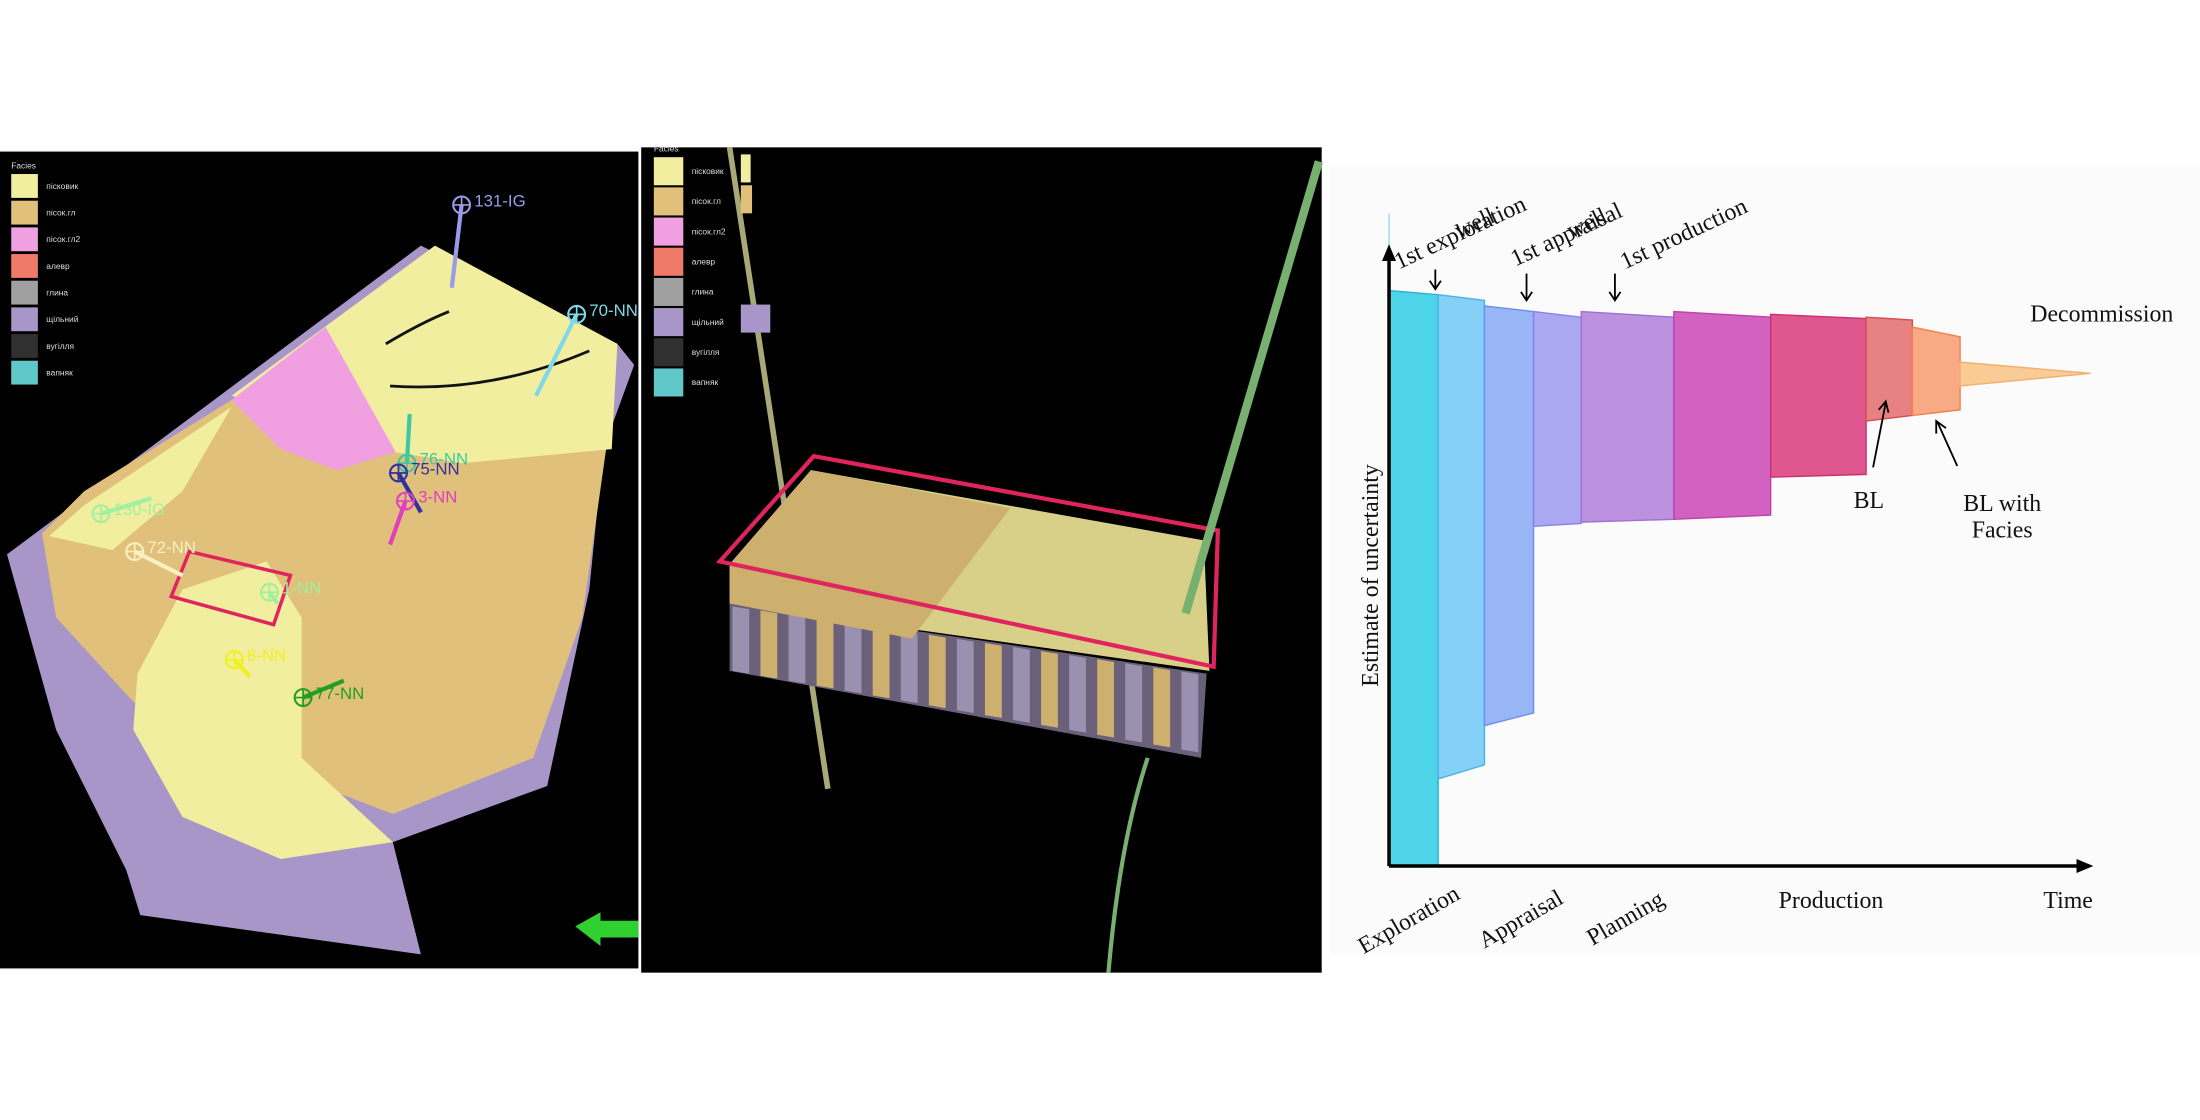 The height and width of the screenshot is (1120, 2200). I want to click on well-label: 1-NN, so click(301, 588).